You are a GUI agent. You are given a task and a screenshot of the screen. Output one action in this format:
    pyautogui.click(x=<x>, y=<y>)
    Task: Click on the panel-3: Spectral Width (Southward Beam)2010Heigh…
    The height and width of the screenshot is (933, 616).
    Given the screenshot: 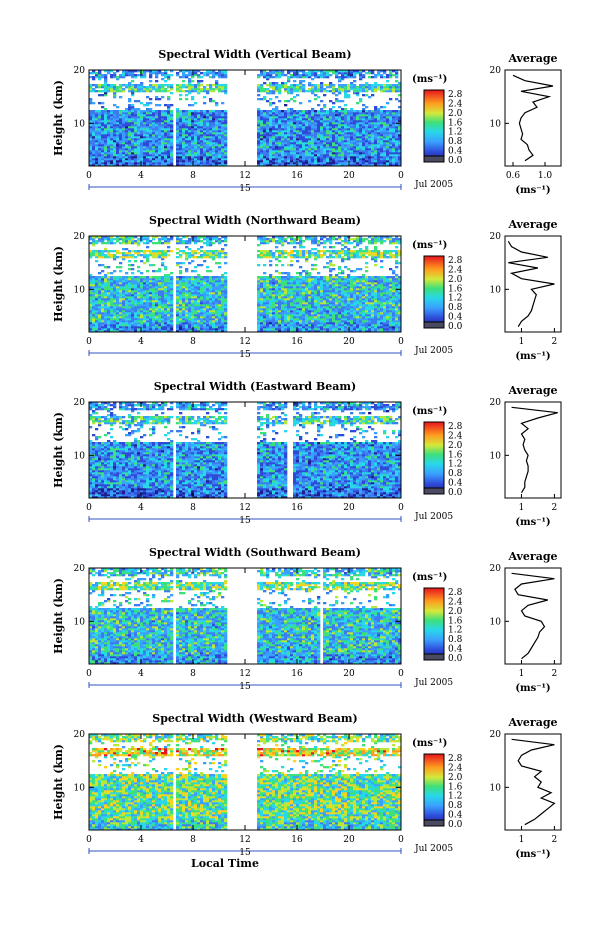 What is the action you would take?
    pyautogui.click(x=306, y=620)
    